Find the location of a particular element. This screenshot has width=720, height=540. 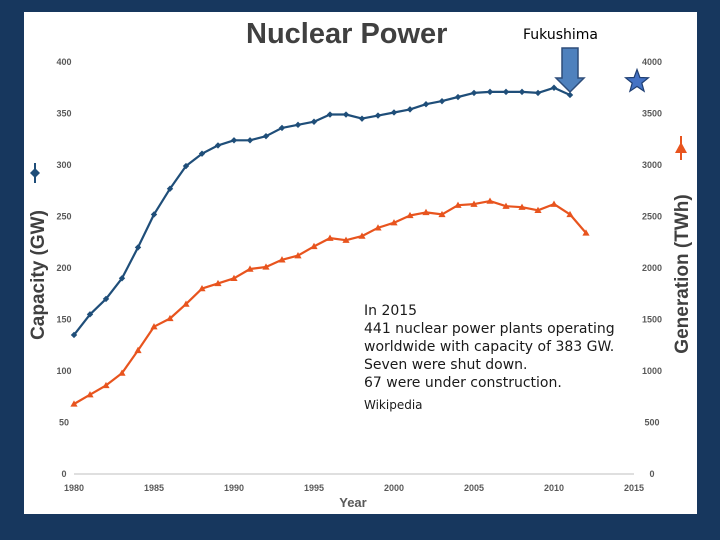

y-tick-label-left: 200 is located at coordinates (63, 268).